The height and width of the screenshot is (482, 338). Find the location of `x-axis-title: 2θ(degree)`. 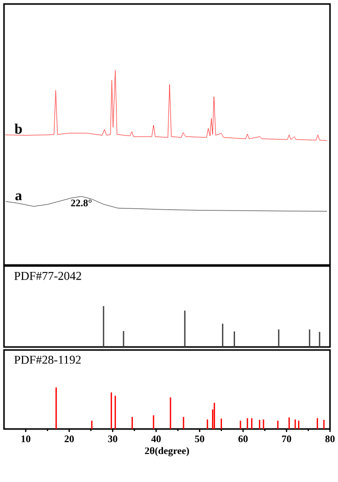

x-axis-title: 2θ(degree) is located at coordinates (166, 451).